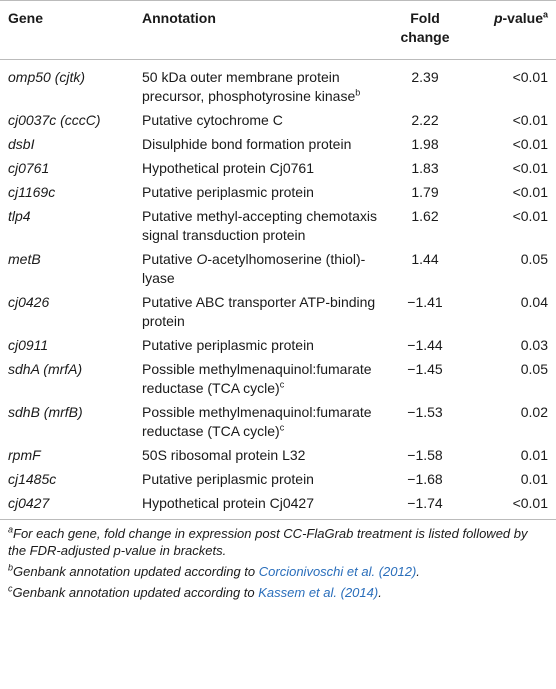 Image resolution: width=556 pixels, height=689 pixels. Describe the element at coordinates (19, 216) in the screenshot. I see `gene-cell: tlp4` at that location.